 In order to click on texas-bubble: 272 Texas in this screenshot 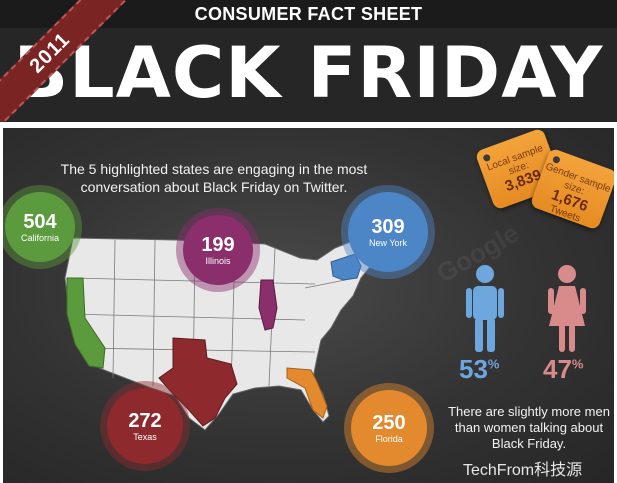, I will do `click(145, 426)`.